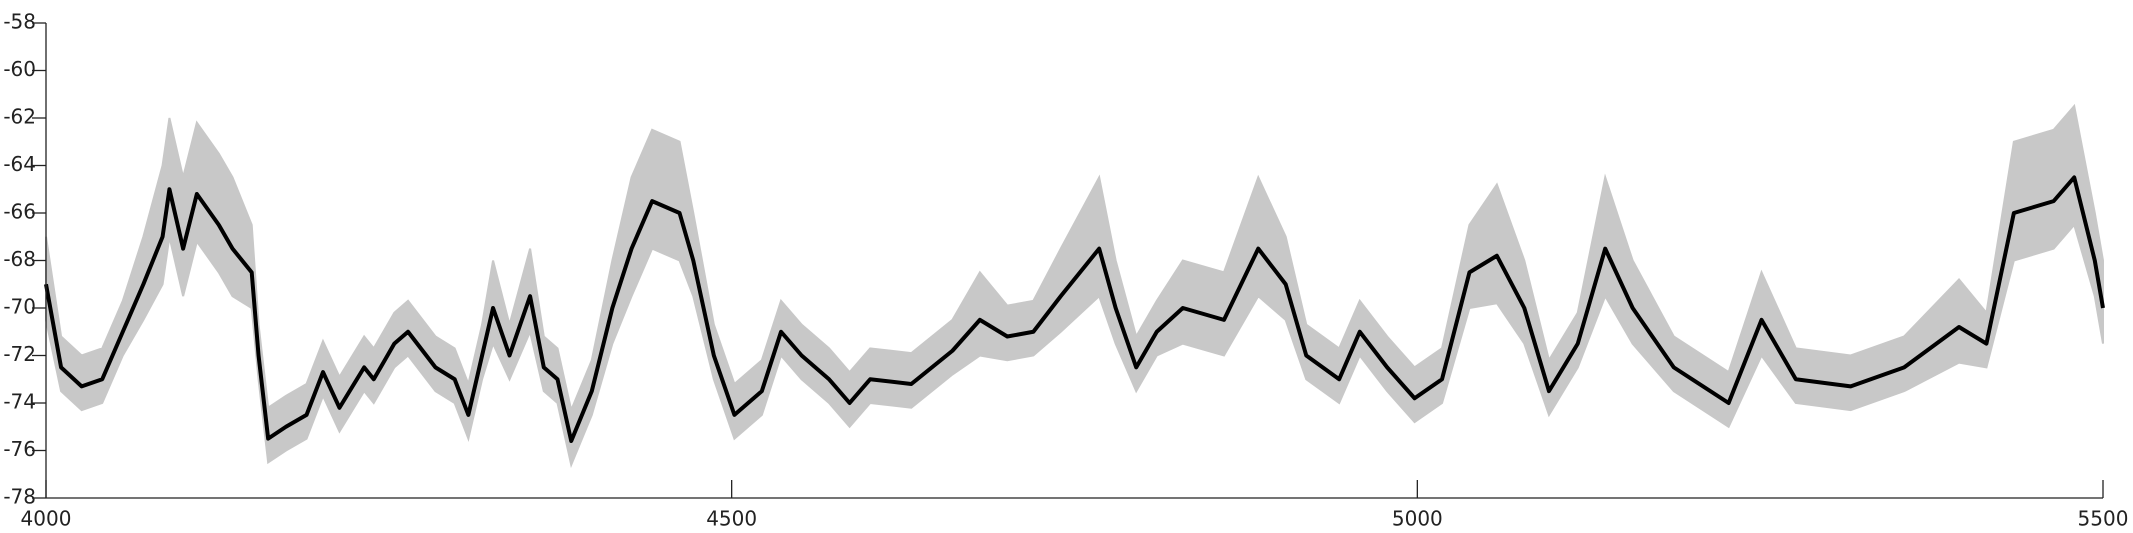 This screenshot has width=2133, height=533. Describe the element at coordinates (19, 259) in the screenshot. I see `y-tick-label: -68` at that location.